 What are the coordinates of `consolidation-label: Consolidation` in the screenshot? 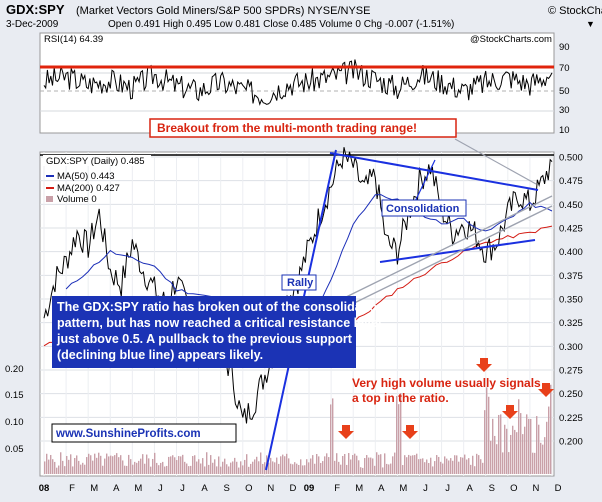 It's located at (423, 209).